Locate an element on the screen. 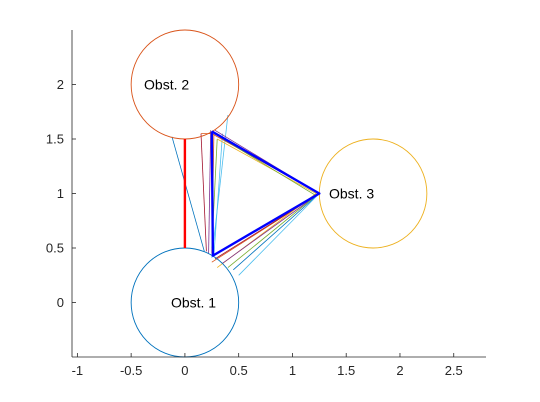 This screenshot has width=540, height=402. thin-lines-layer is located at coordinates (246, 195).